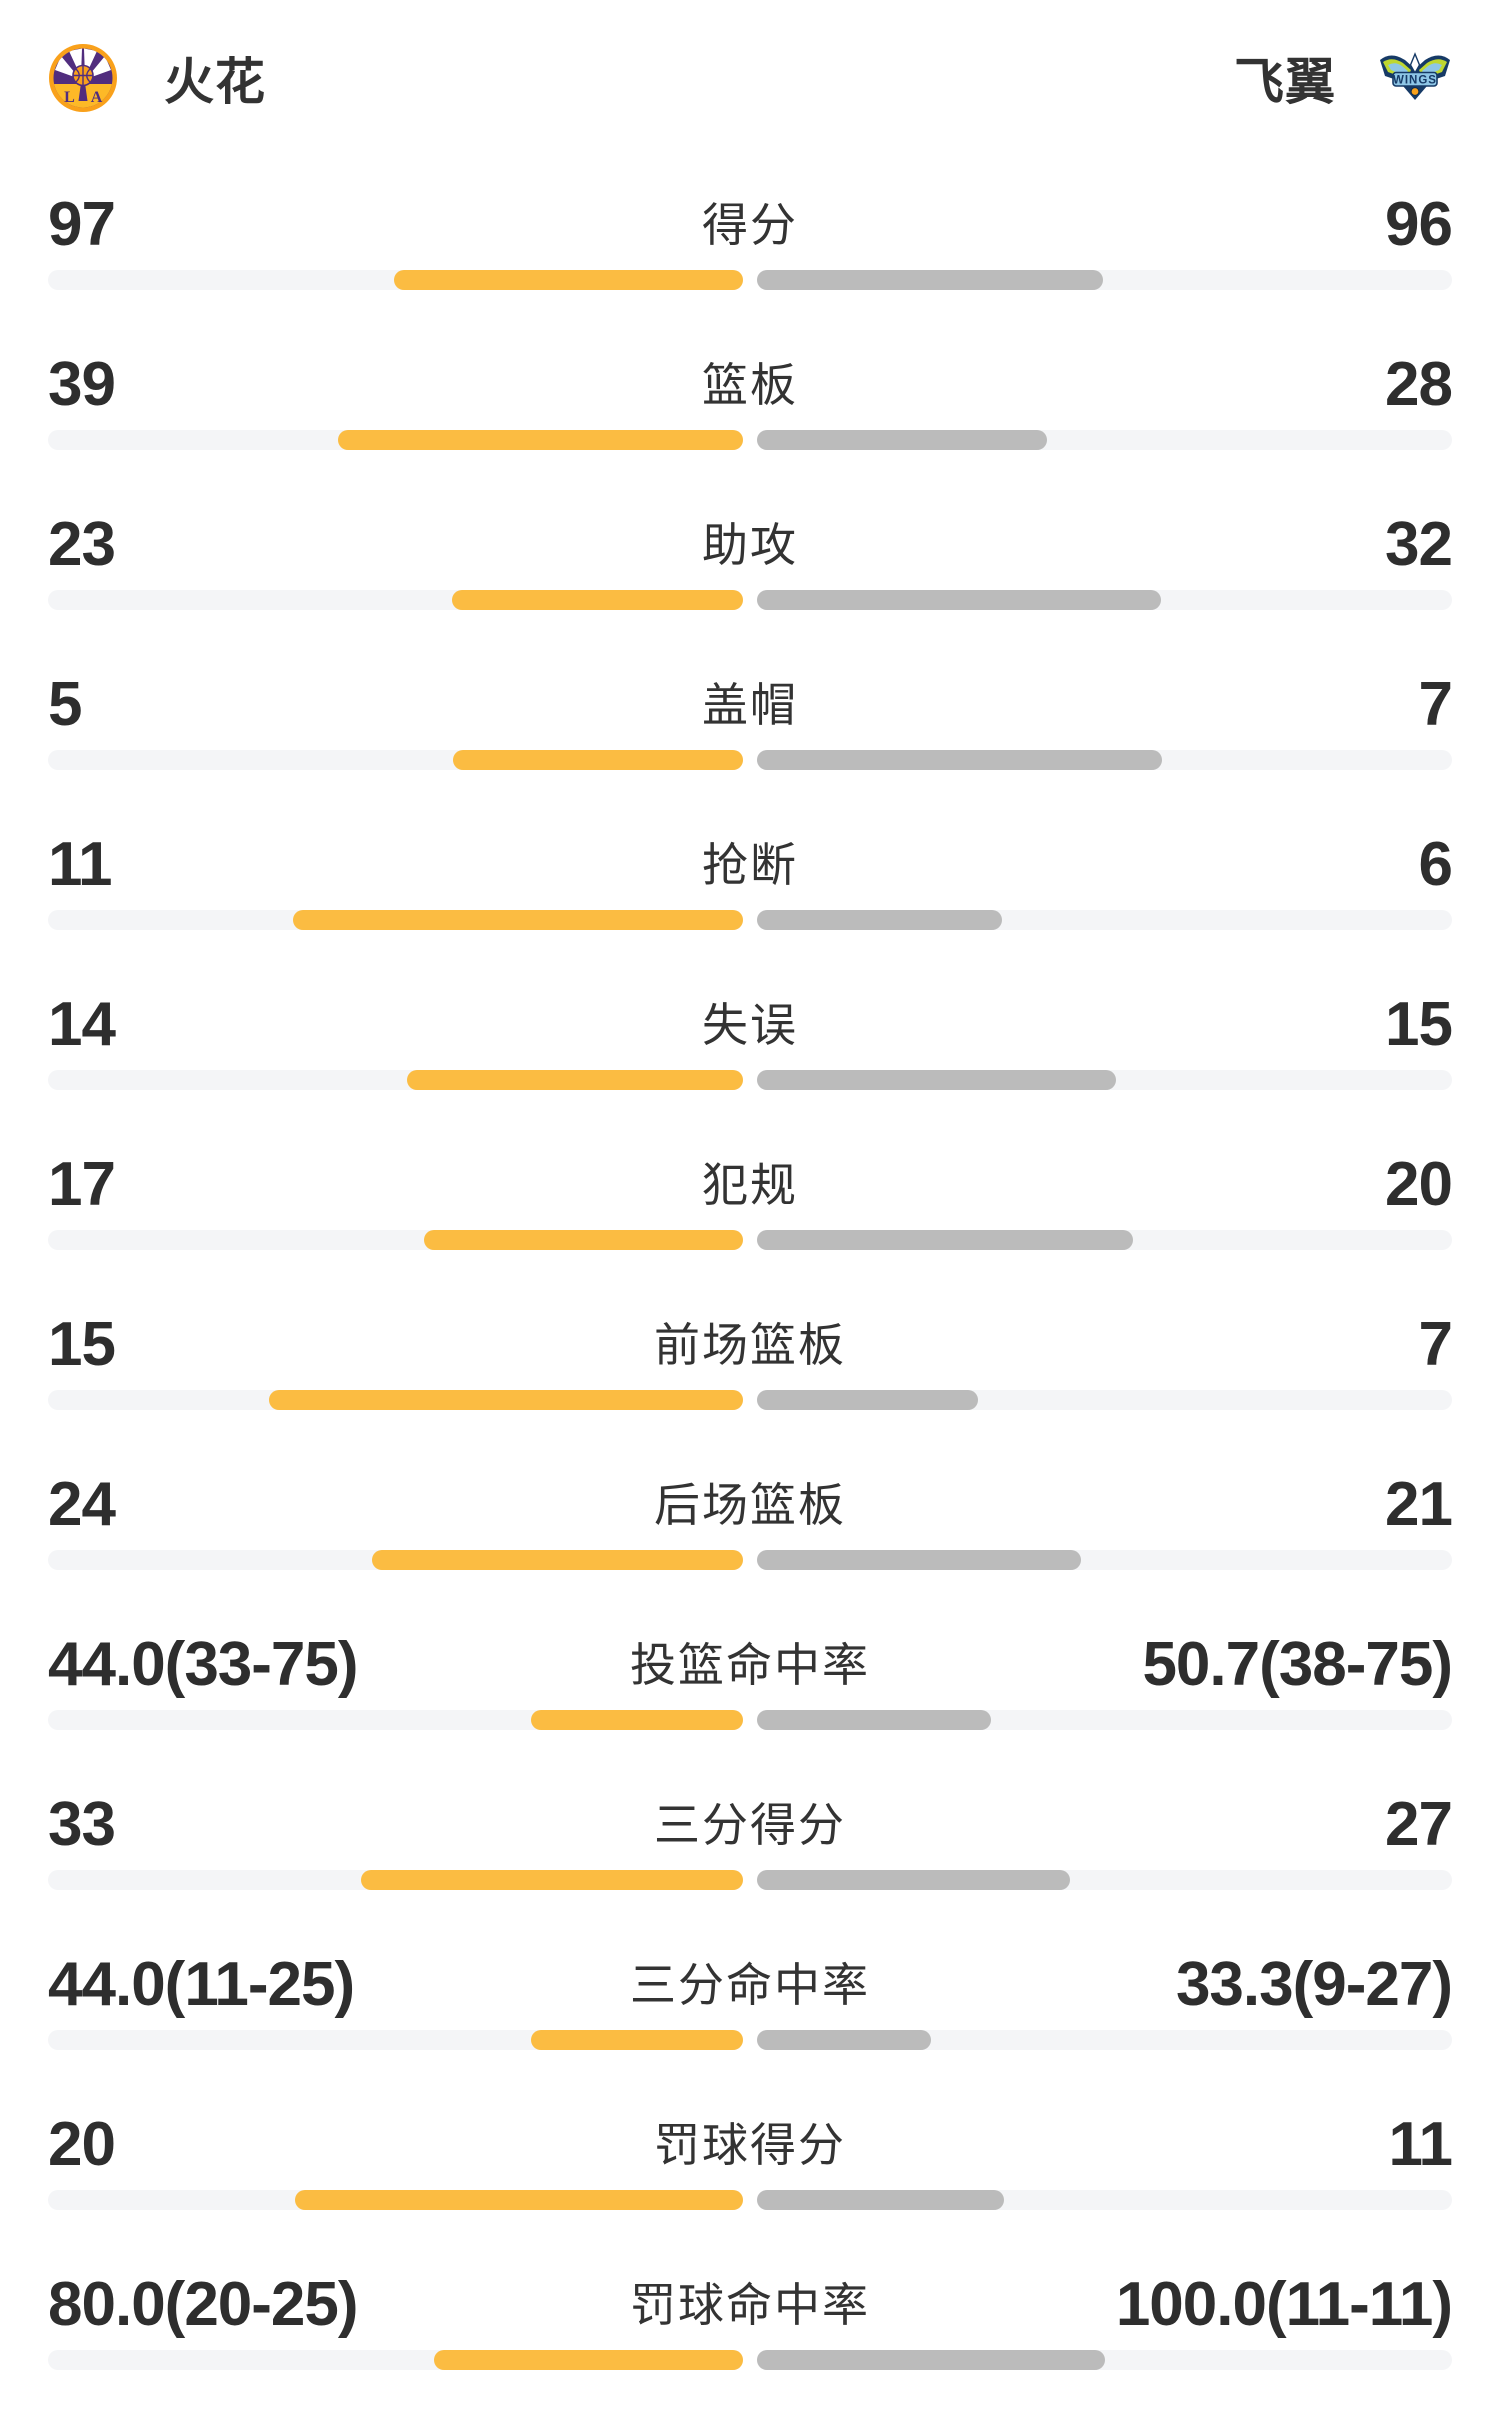  I want to click on stat-text-line: 15 前场篮板 7, so click(750, 1345).